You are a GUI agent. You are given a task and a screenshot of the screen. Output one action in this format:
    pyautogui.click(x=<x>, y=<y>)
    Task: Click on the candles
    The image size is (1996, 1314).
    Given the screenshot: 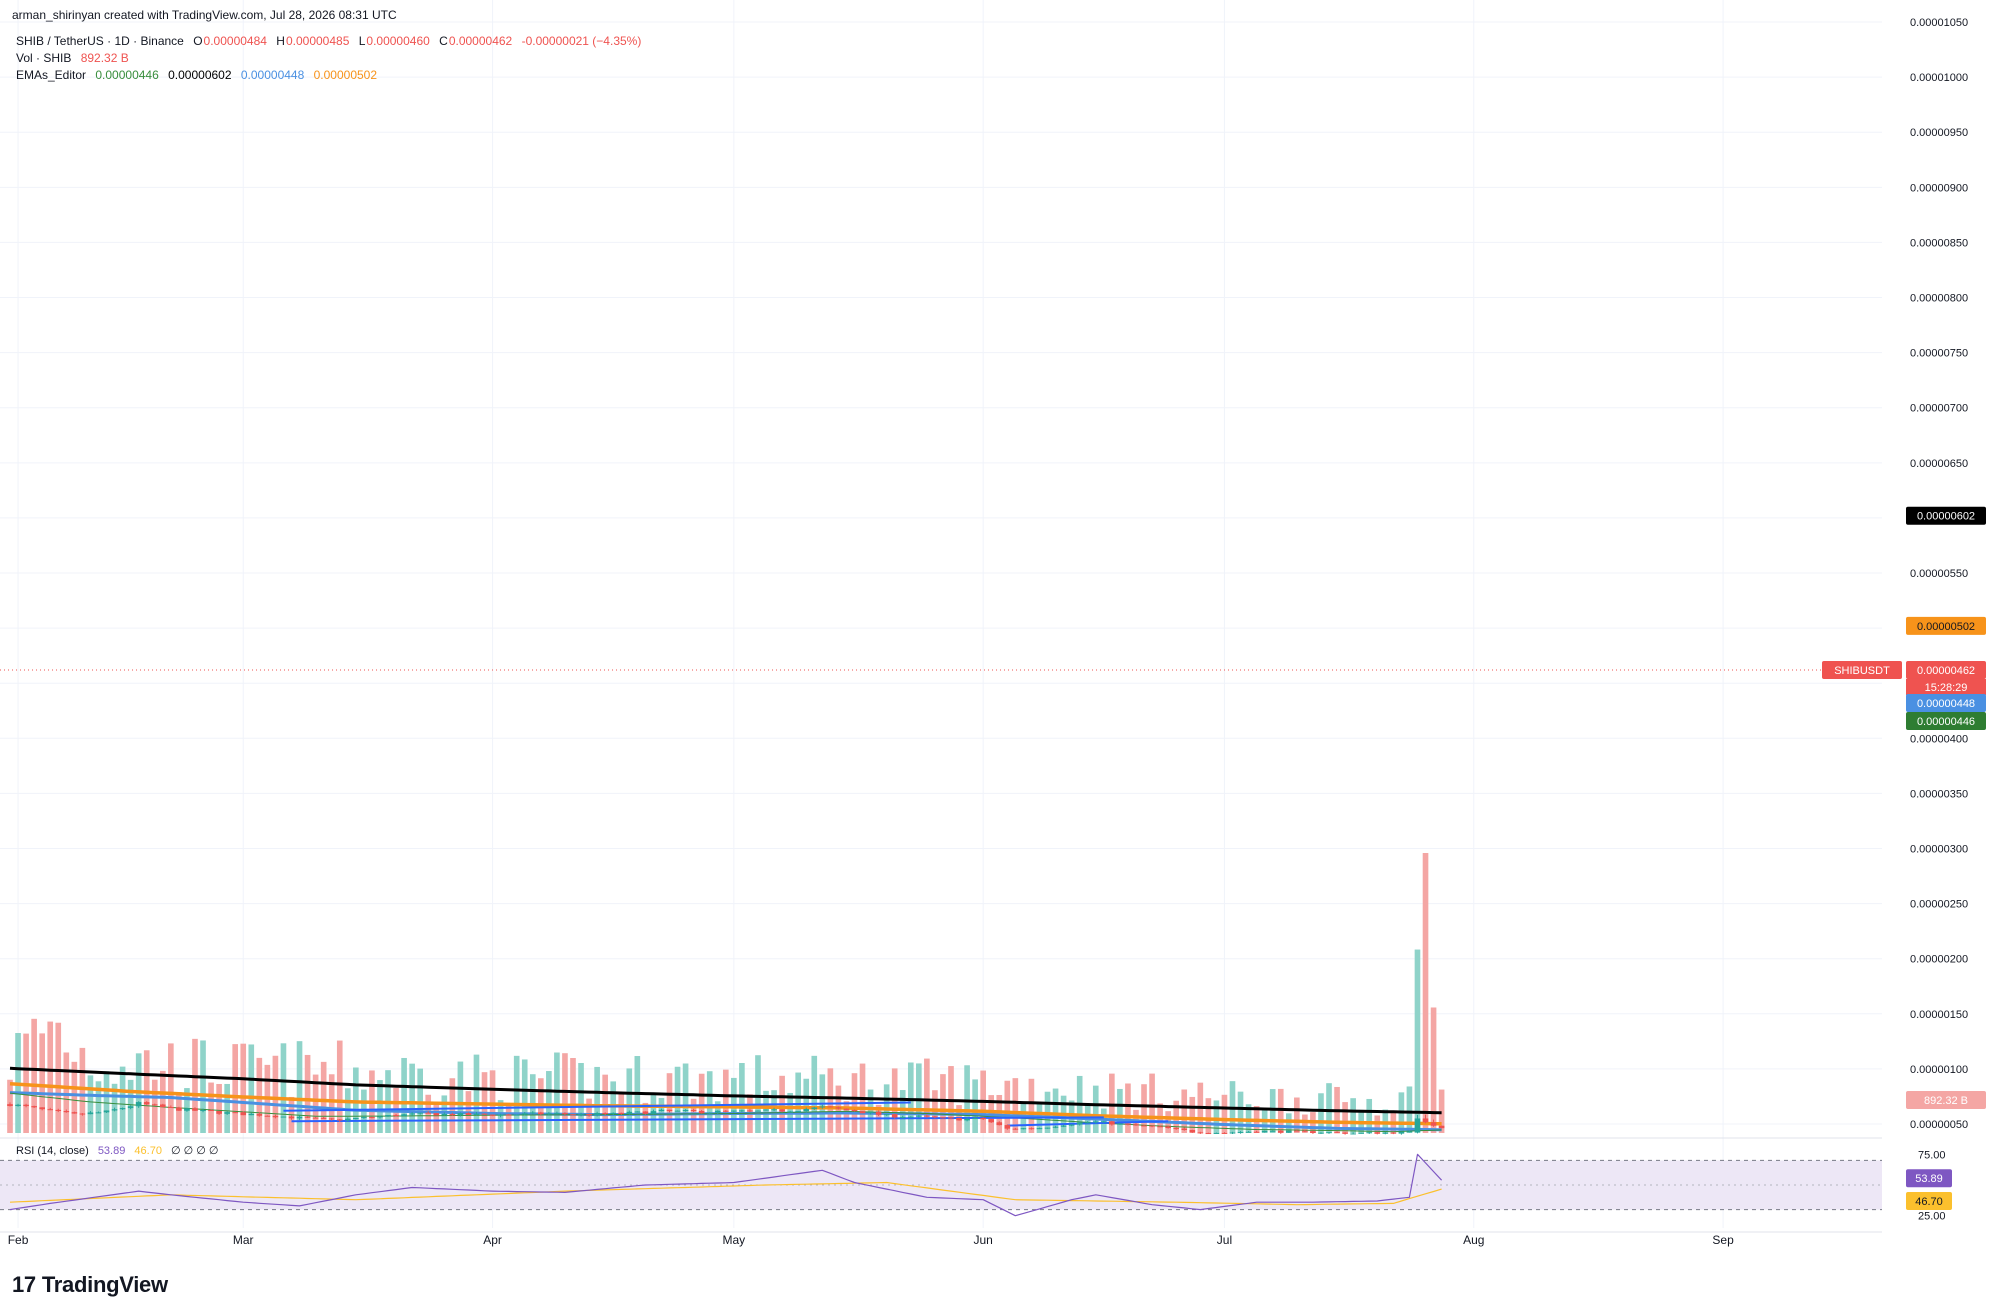 What is the action you would take?
    pyautogui.click(x=726, y=1118)
    